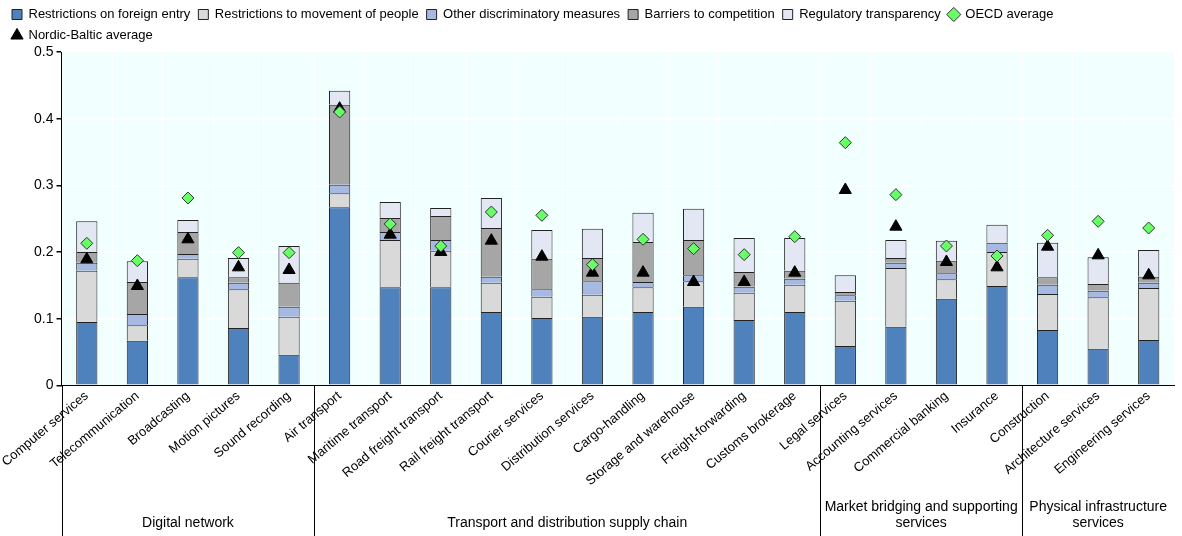  I want to click on text: Market bridging and supporting services, so click(921, 513).